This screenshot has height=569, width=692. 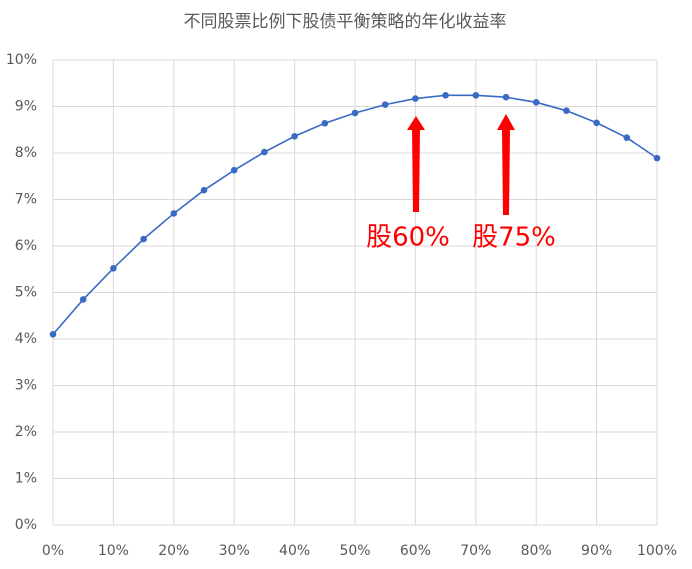 I want to click on annotation: 股75%, so click(x=514, y=238).